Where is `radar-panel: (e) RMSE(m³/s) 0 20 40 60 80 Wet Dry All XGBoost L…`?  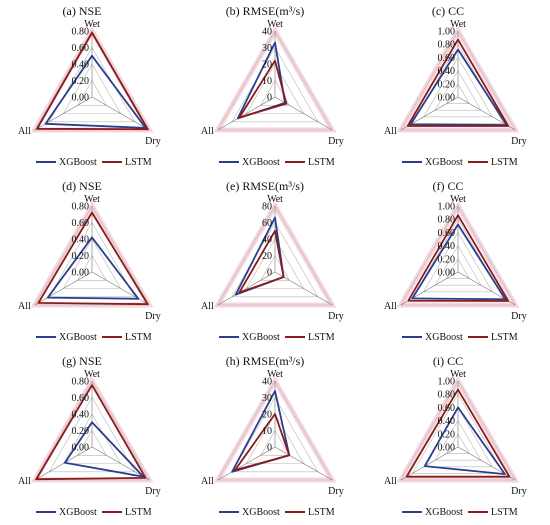
radar-panel: (e) RMSE(m³/s) 0 20 40 60 80 Wet Dry All XGBoost L… is located at coordinates (274, 262).